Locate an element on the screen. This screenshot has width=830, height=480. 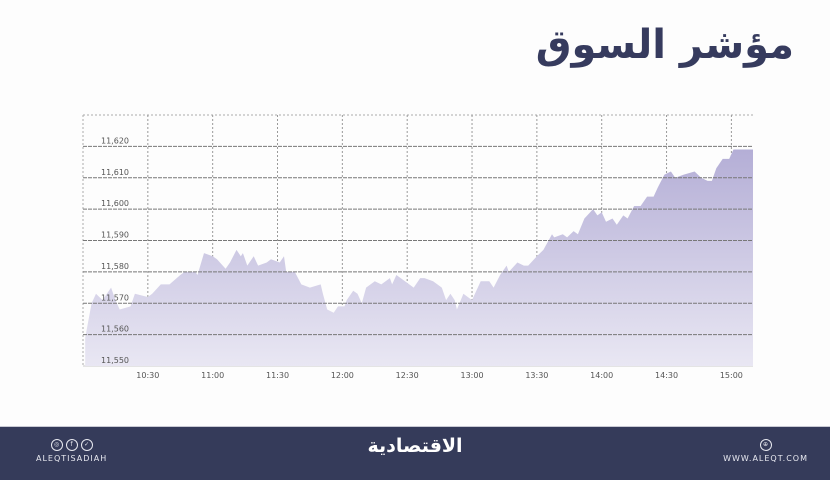
x-tick-label: 14:00 is located at coordinates (601, 375).